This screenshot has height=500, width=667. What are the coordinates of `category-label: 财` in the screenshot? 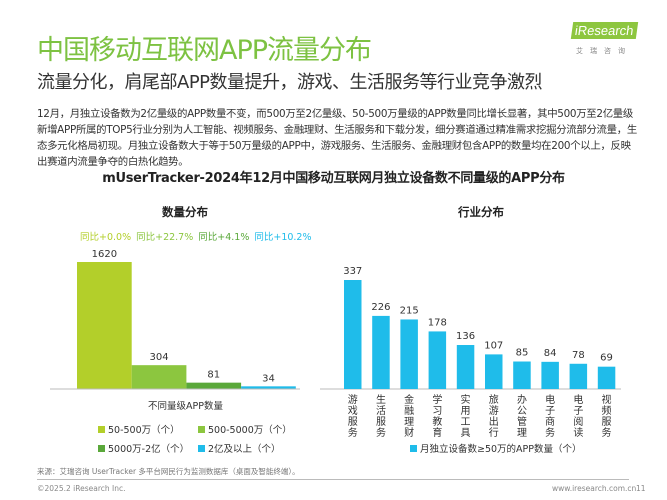 It's located at (409, 432).